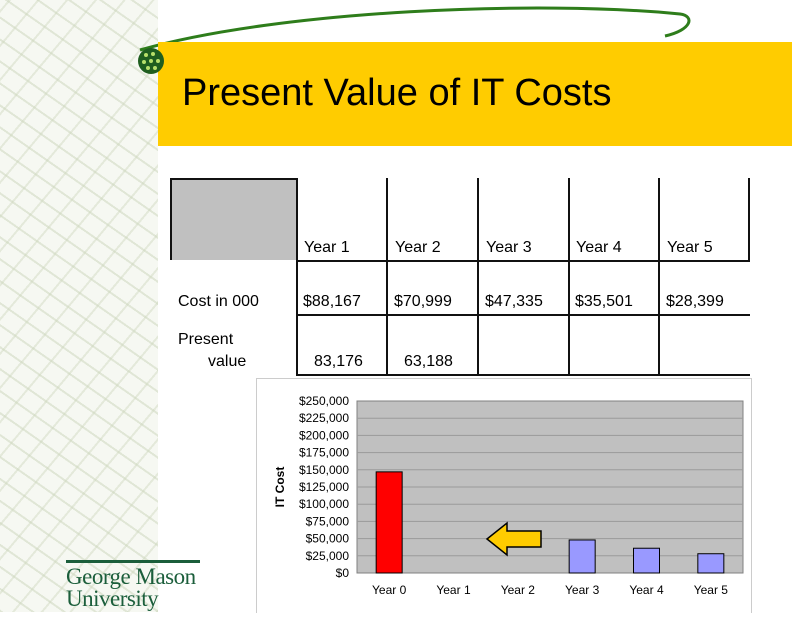  Describe the element at coordinates (343, 573) in the screenshot. I see `y-tick-label: $0` at that location.